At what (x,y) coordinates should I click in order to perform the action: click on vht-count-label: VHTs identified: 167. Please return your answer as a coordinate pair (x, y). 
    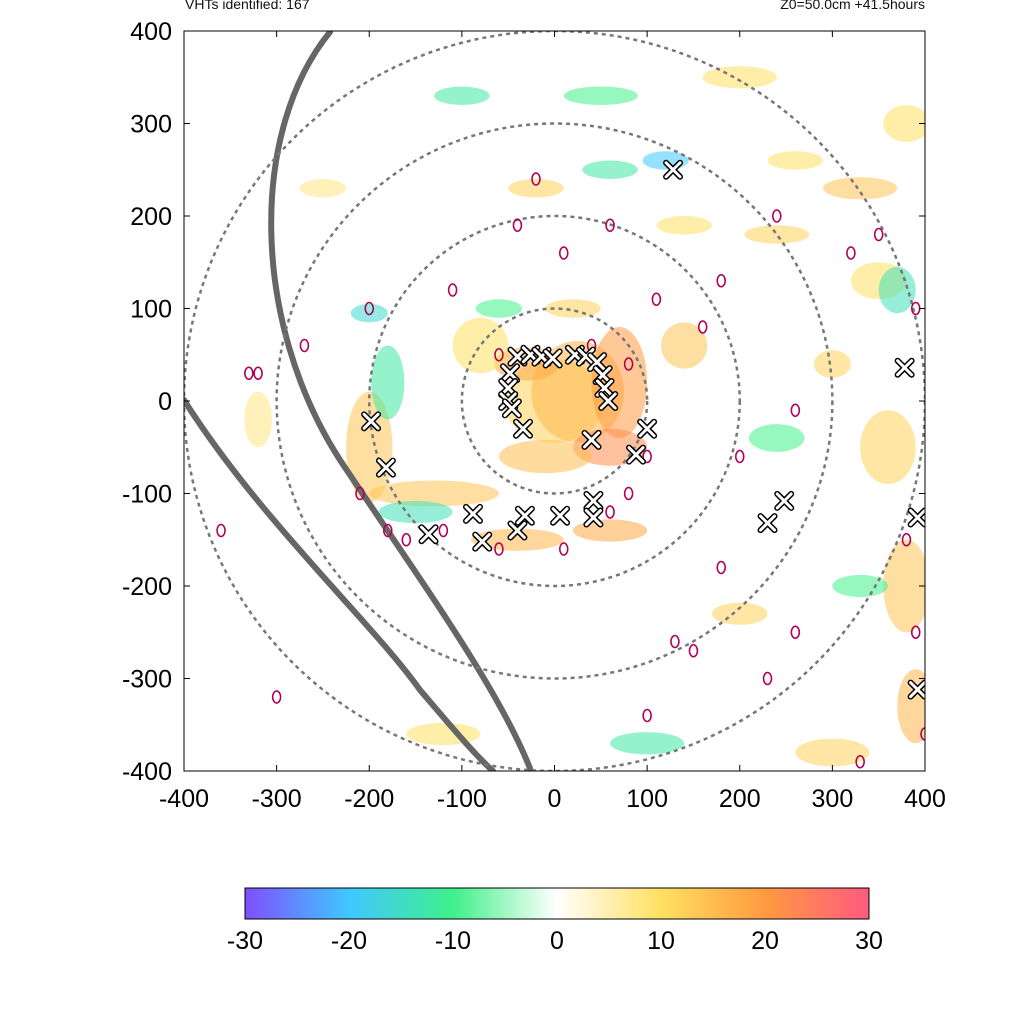
    Looking at the image, I should click on (247, 6).